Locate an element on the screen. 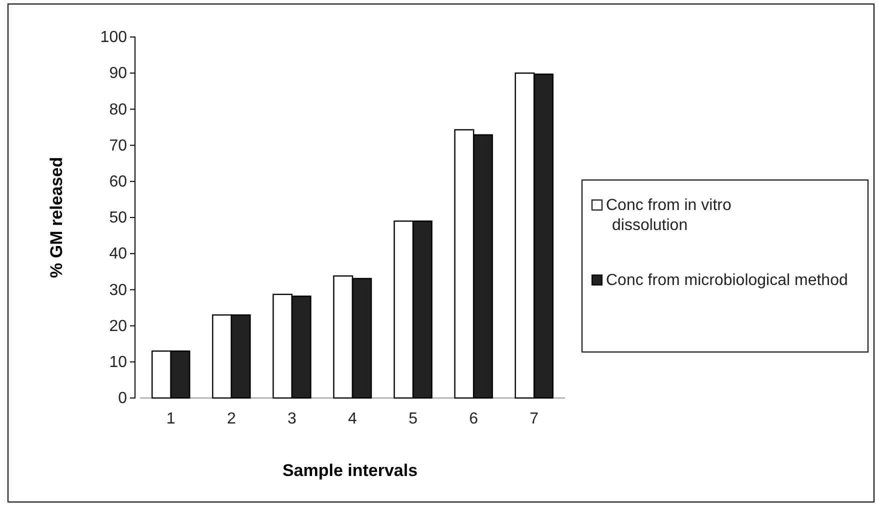 Image resolution: width=879 pixels, height=506 pixels. x-tick-label: 6 is located at coordinates (473, 419).